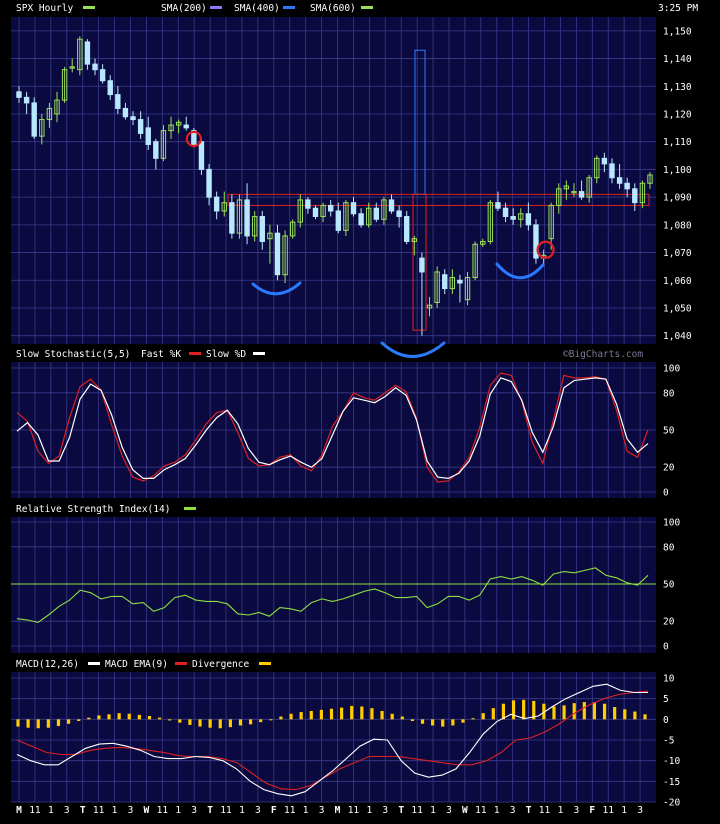  Describe the element at coordinates (671, 523) in the screenshot. I see `y-tick-label: 100` at that location.